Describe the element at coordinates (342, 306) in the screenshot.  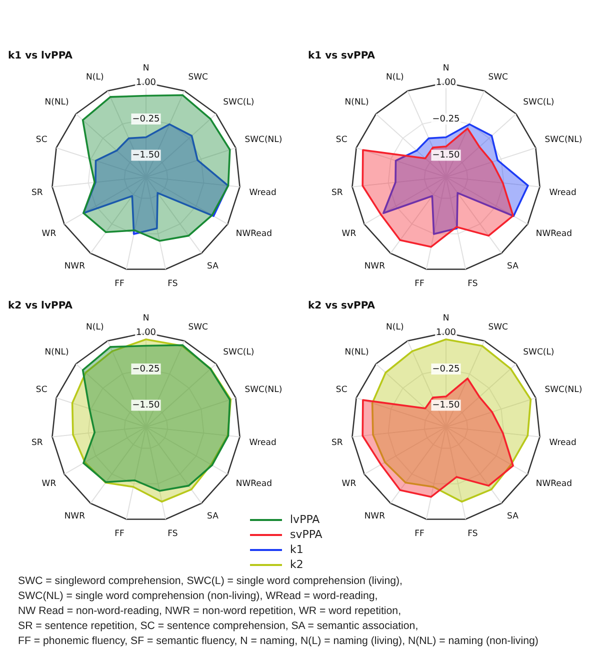
I see `chart-title: k2 vs svPPA` at that location.